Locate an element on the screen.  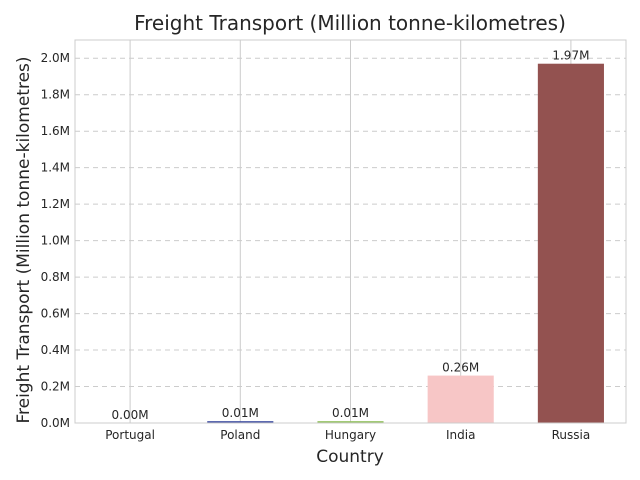
y-tick-label: 0.2M is located at coordinates (55, 387).